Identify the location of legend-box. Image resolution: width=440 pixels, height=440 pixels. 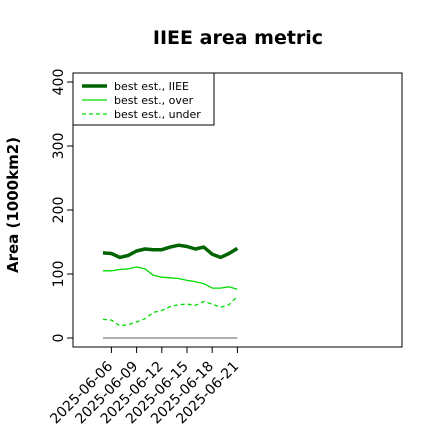
(143, 99).